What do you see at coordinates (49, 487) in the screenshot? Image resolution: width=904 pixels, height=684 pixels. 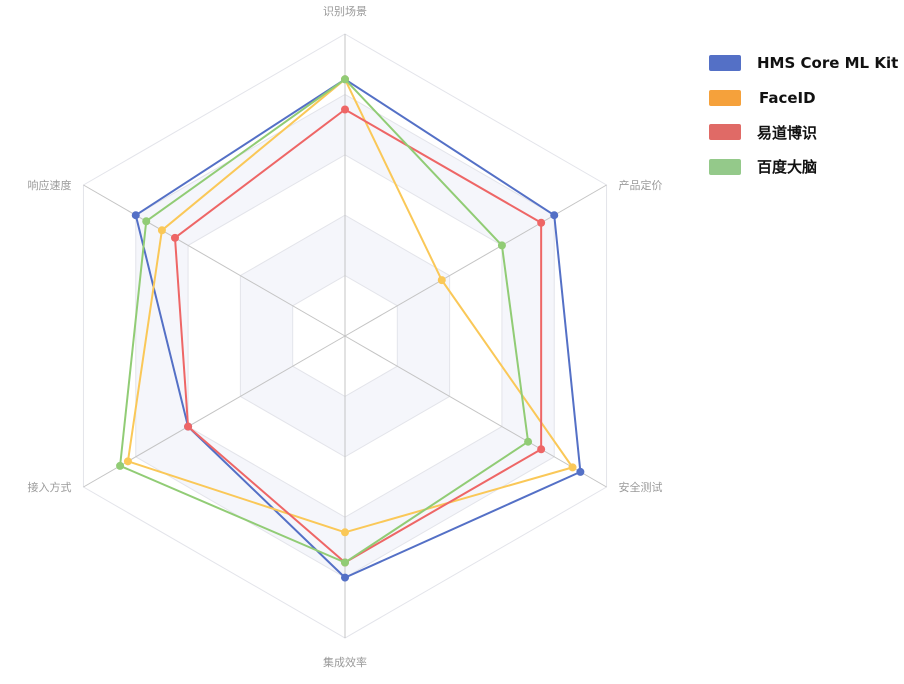 I see `indicator-label-4: 接入方式` at bounding box center [49, 487].